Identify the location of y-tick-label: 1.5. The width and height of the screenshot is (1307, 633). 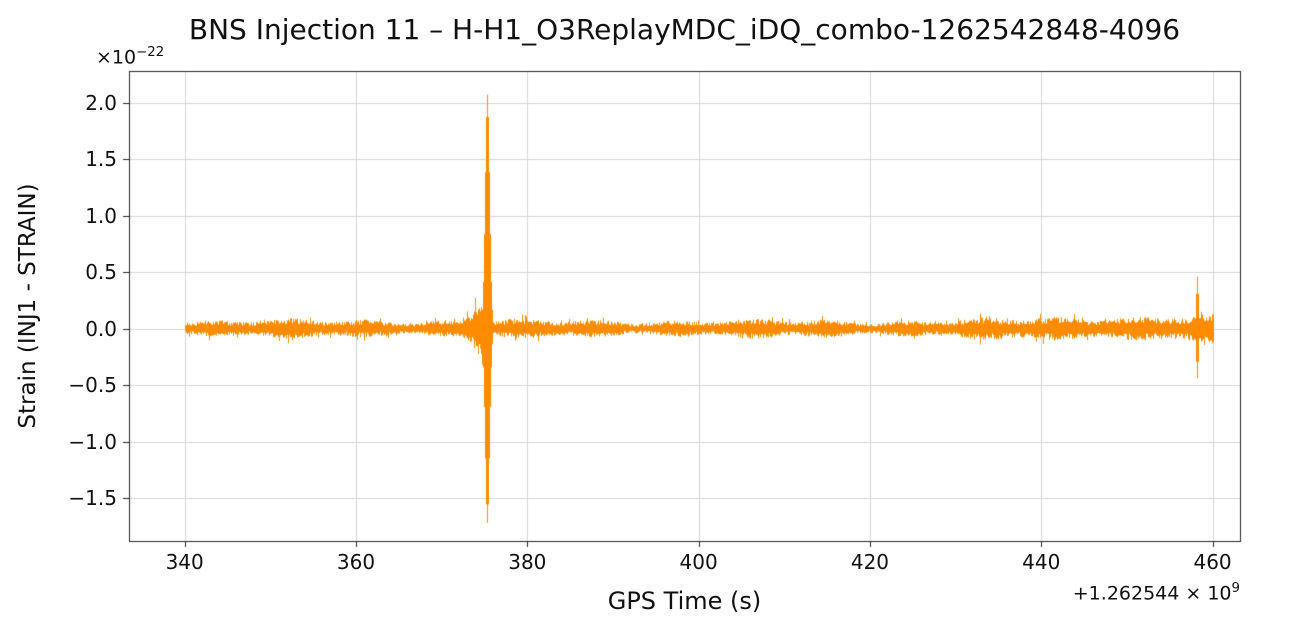
(101, 159).